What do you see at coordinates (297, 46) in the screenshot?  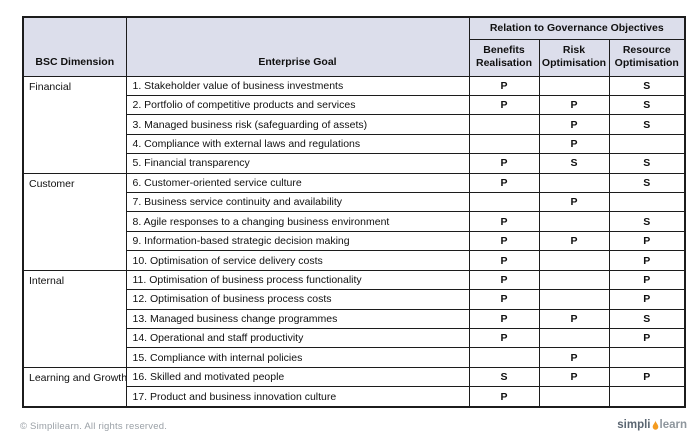 I see `header-enterprise-goal: Enterprise Goal` at bounding box center [297, 46].